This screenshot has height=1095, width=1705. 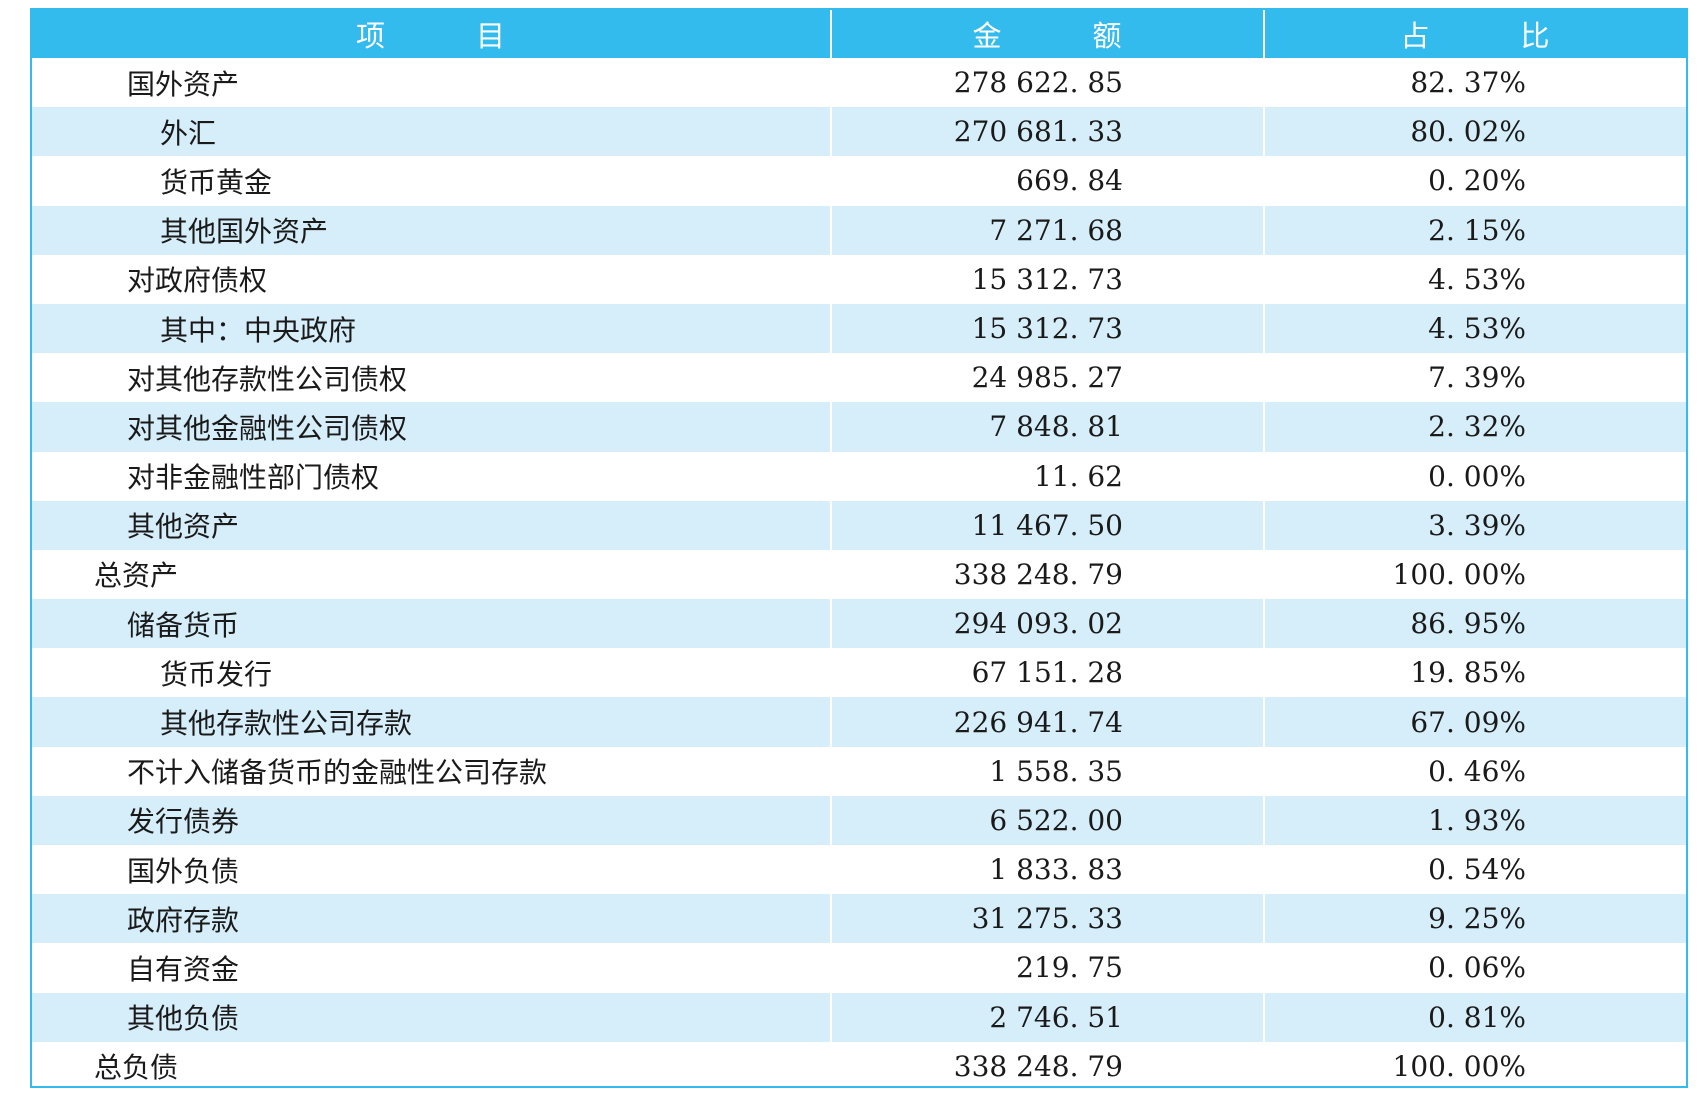 I want to click on header-row: 项 目 金 额 占 比, so click(x=859, y=34).